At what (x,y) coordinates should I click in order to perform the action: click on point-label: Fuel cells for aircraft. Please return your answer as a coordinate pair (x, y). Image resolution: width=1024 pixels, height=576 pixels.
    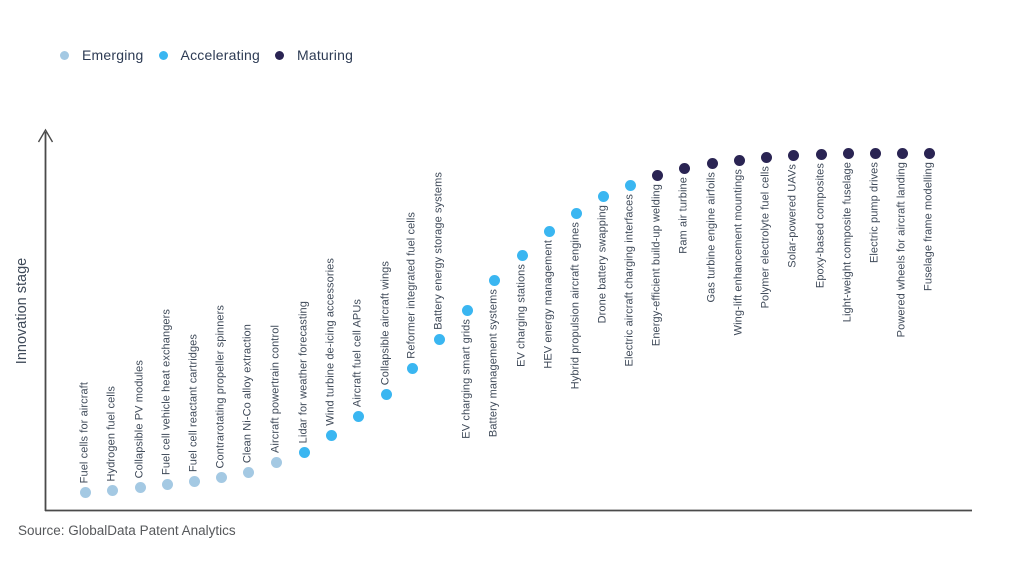
    Looking at the image, I should click on (84, 432).